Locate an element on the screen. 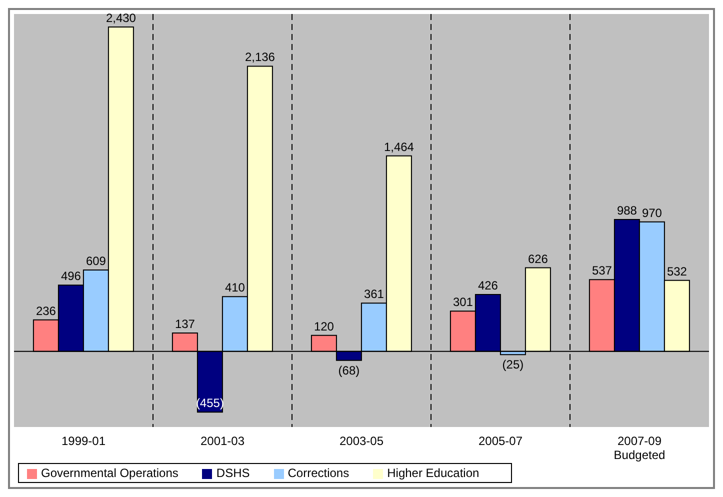  x-tick-label: 1999-01 is located at coordinates (83, 441).